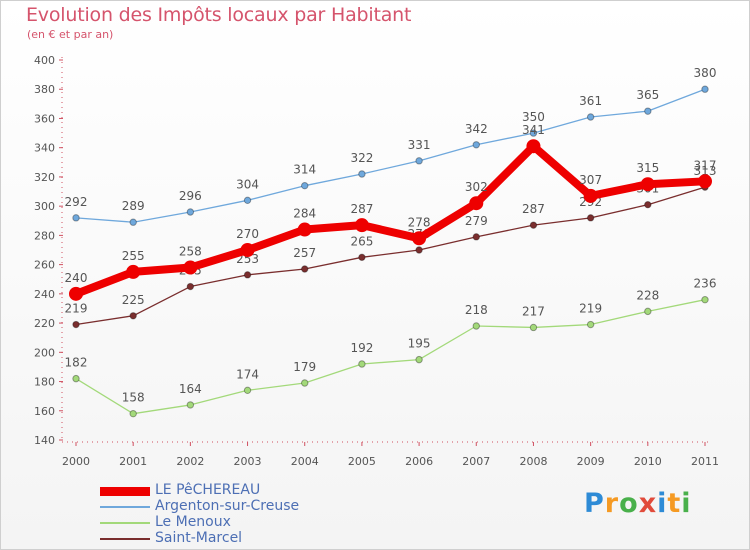 The width and height of the screenshot is (750, 550). I want to click on y-tick-label: 220, so click(44, 323).